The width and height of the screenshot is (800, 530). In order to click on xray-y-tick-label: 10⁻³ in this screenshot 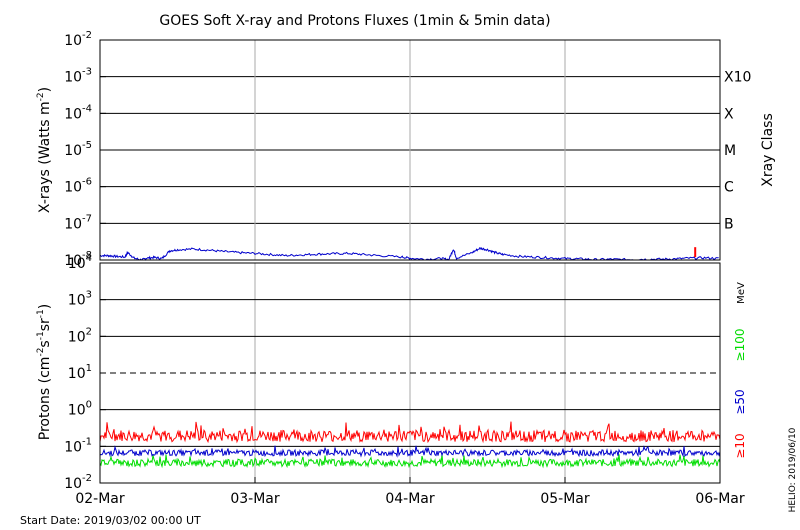, I will do `click(78, 76)`.